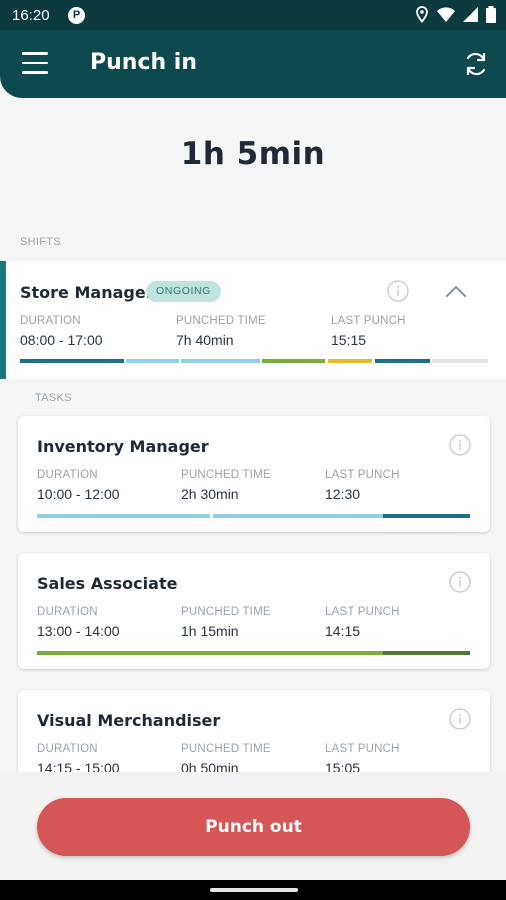  Describe the element at coordinates (253, 154) in the screenshot. I see `total-time: 1h 5min` at that location.